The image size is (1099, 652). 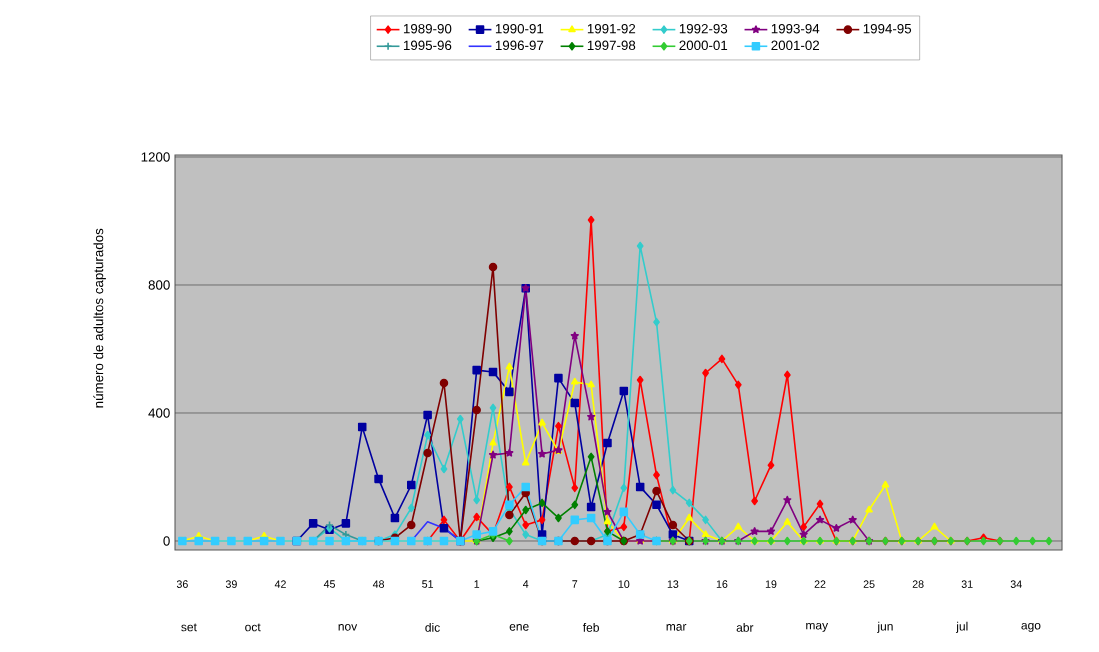 I want to click on text: feb, so click(x=590, y=627).